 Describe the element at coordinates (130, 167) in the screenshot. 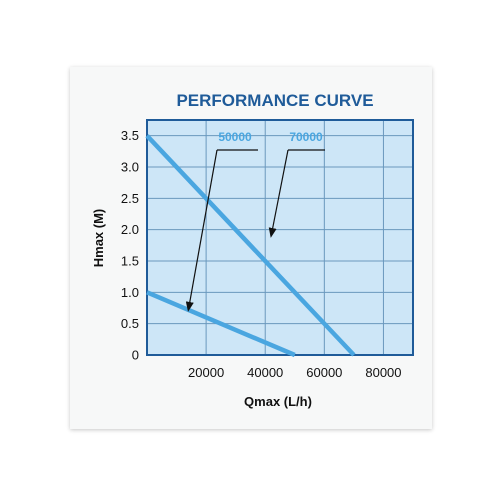

I see `y-tick-label-3-0: 3.0` at that location.